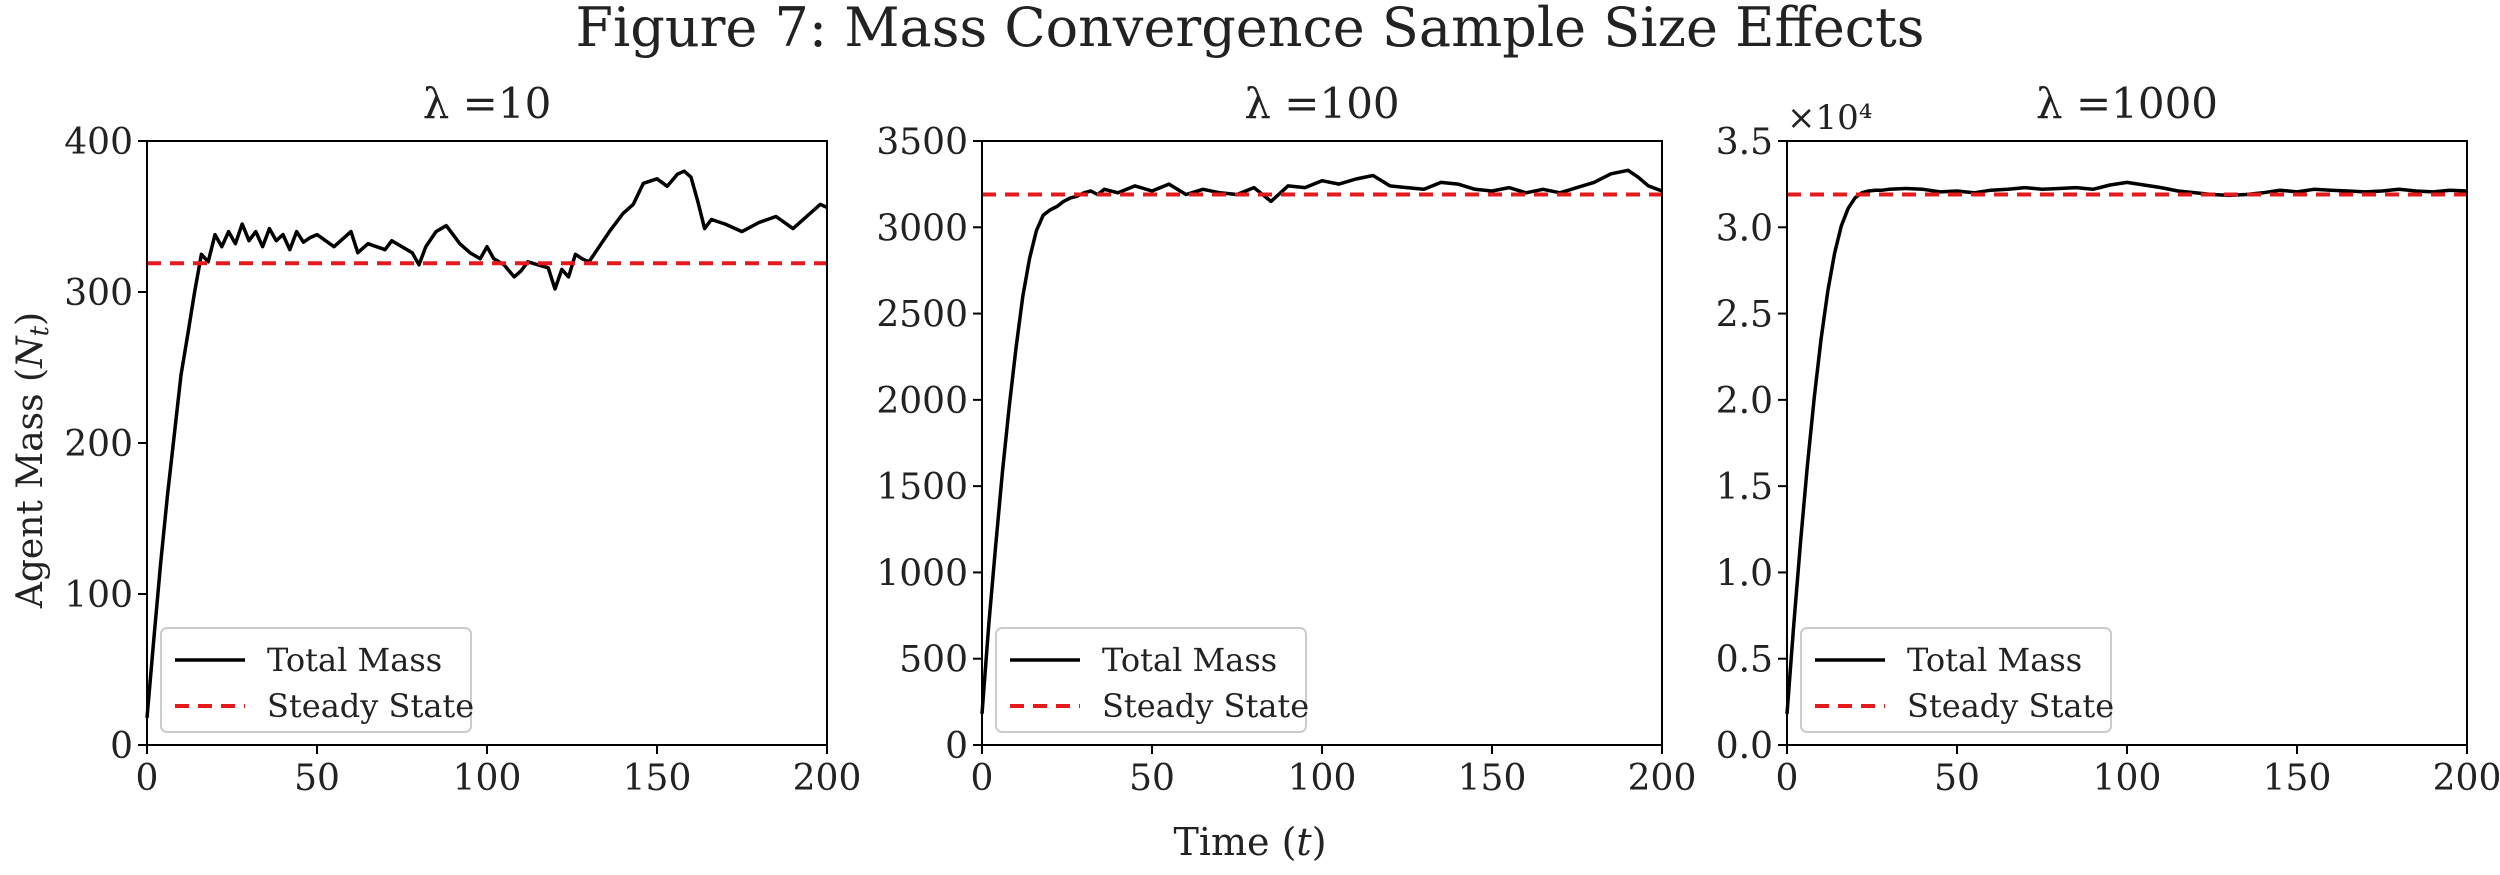  Describe the element at coordinates (98, 444) in the screenshot. I see `y-tick-label: 200` at that location.